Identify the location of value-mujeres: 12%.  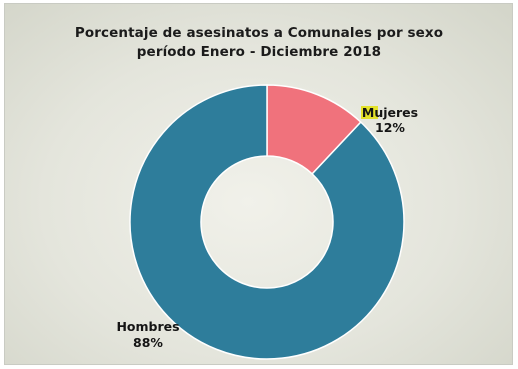
(390, 127).